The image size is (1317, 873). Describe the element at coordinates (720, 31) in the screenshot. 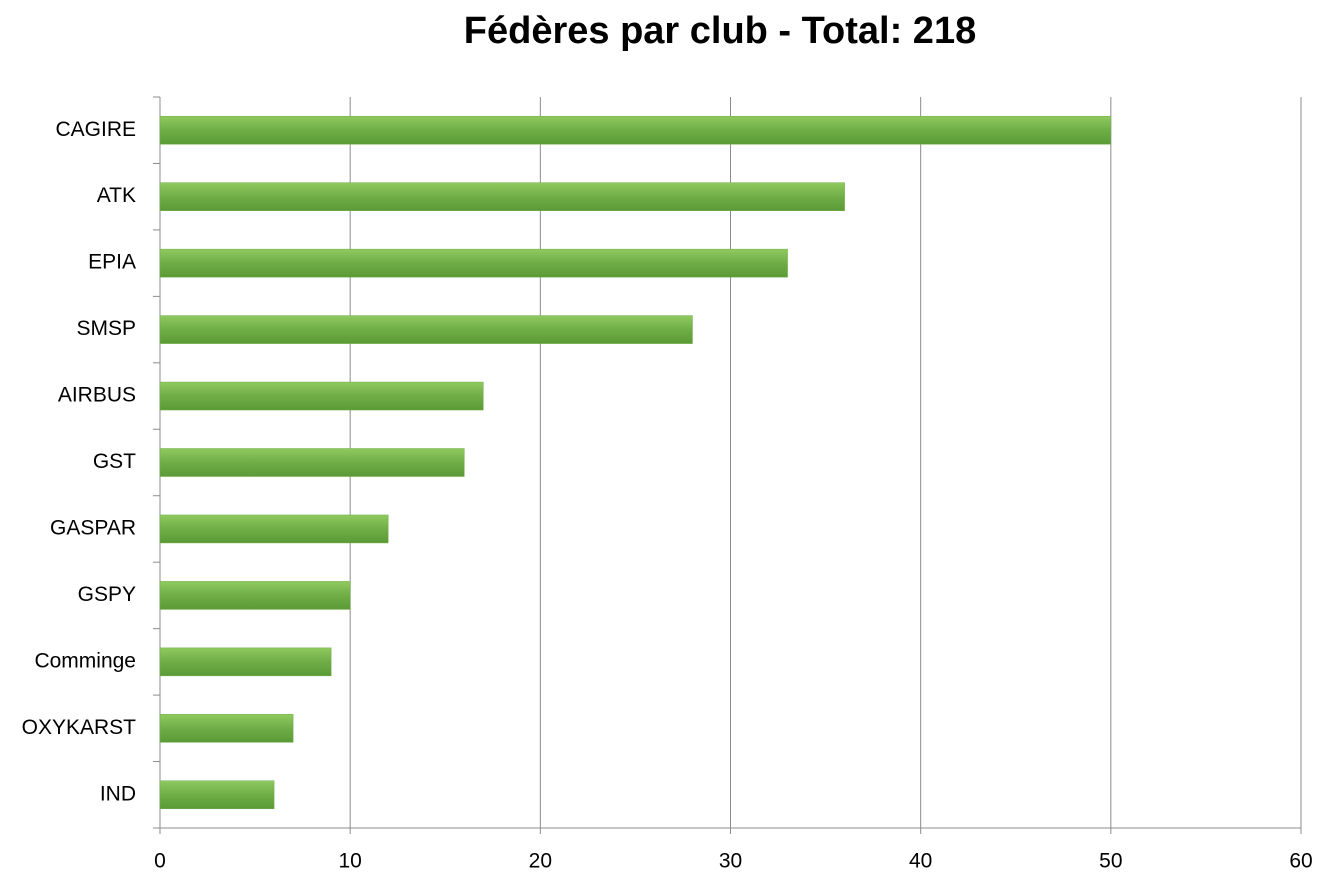

I see `chart-title: Fédères par club - Total: 218` at that location.